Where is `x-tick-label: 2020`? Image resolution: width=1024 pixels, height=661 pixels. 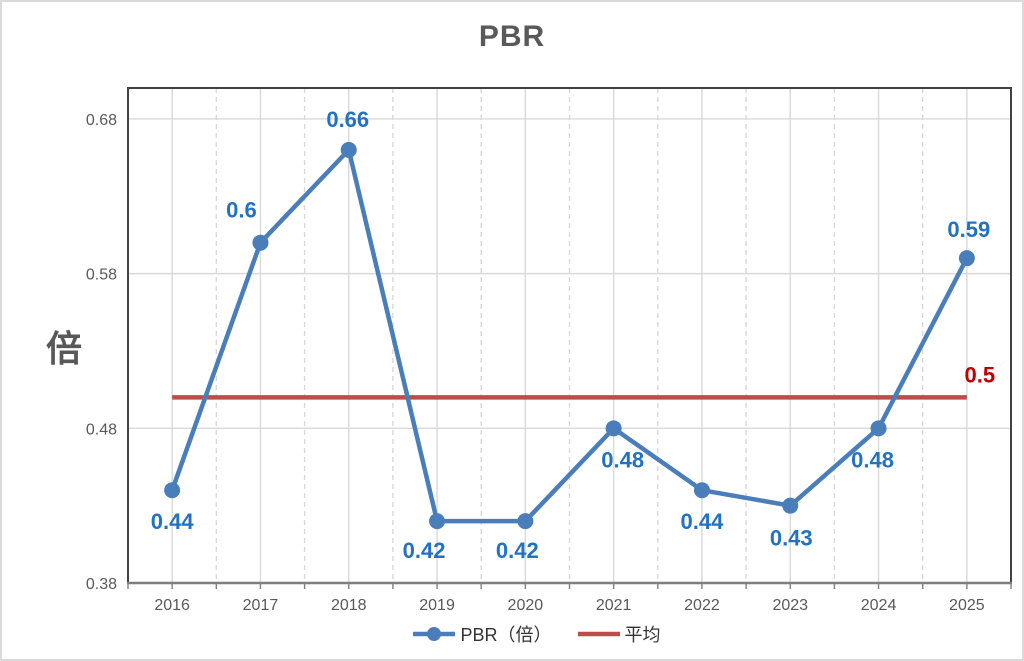
x-tick-label: 2020 is located at coordinates (526, 605).